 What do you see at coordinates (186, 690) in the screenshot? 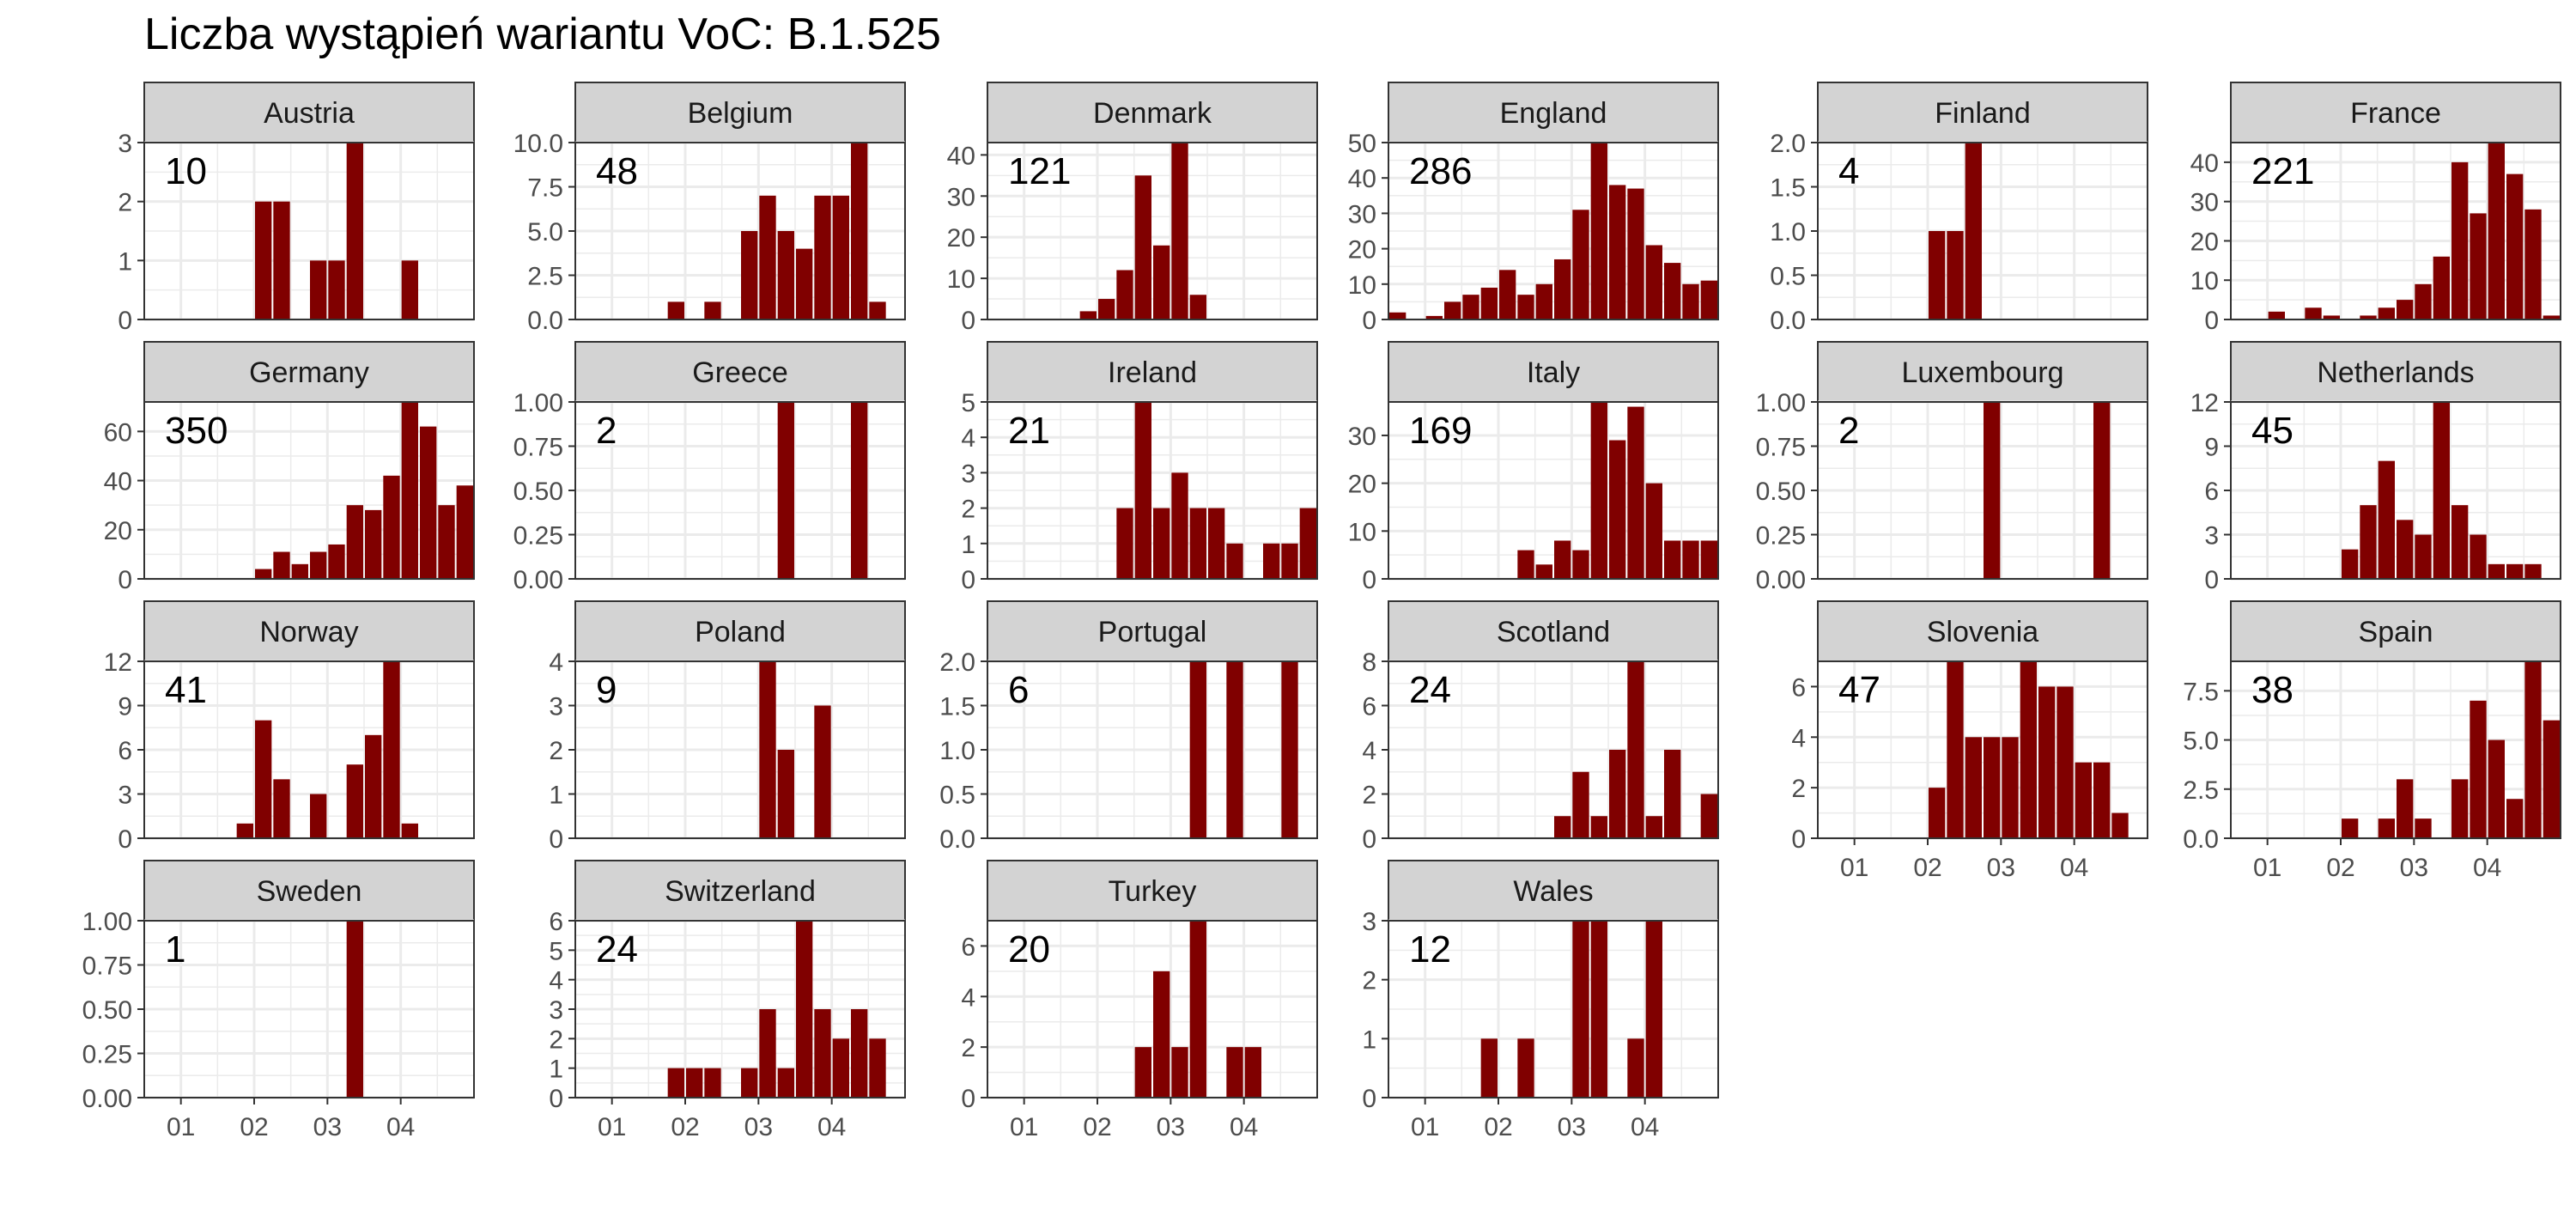
I see `total-count-label: 41` at bounding box center [186, 690].